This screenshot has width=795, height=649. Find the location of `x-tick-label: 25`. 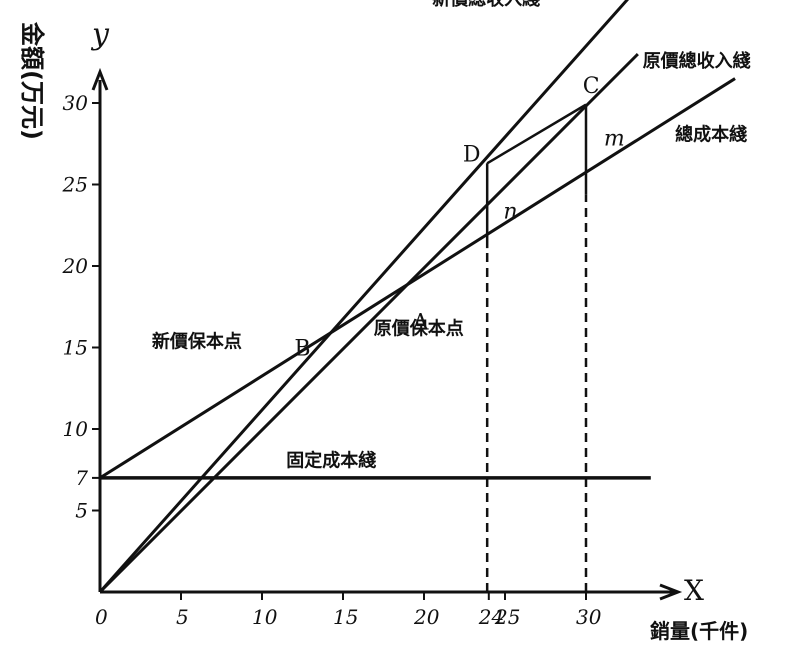

x-tick-label: 25 is located at coordinates (507, 617).